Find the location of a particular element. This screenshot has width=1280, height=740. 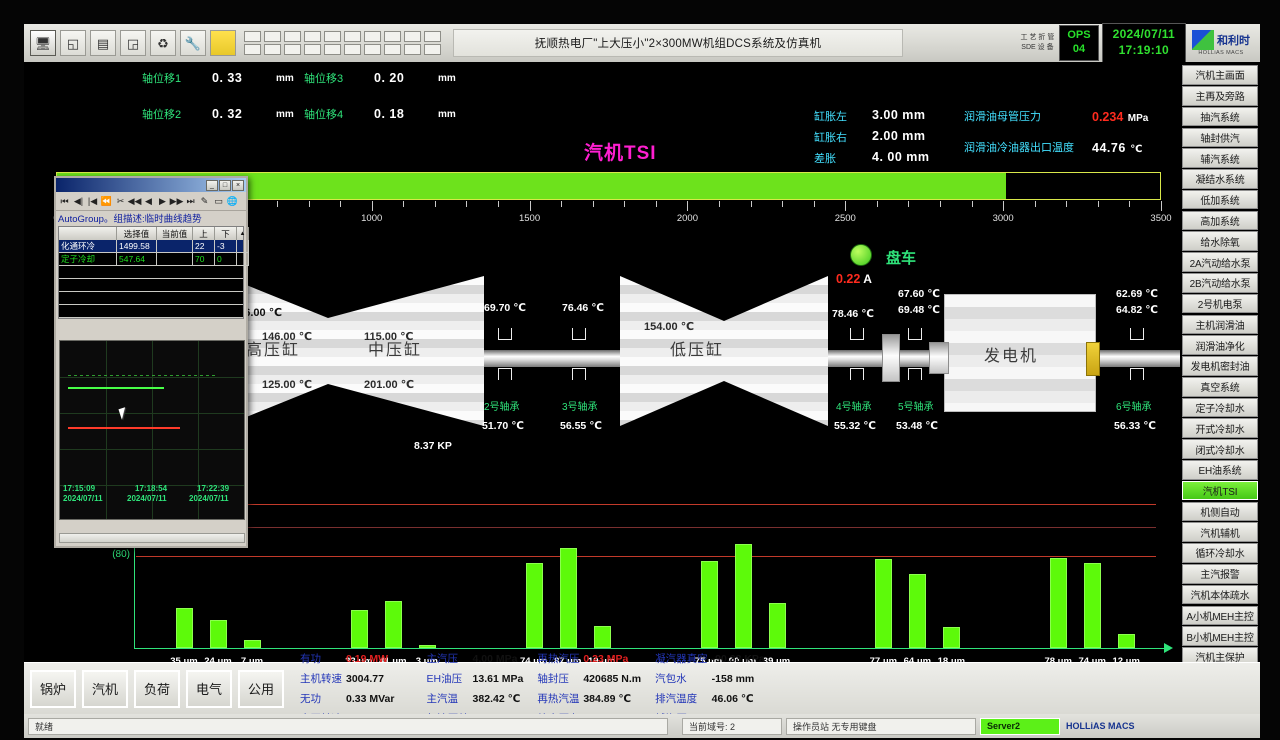

sidebar-item-主机润滑油: 主机润滑油 is located at coordinates (1220, 324).